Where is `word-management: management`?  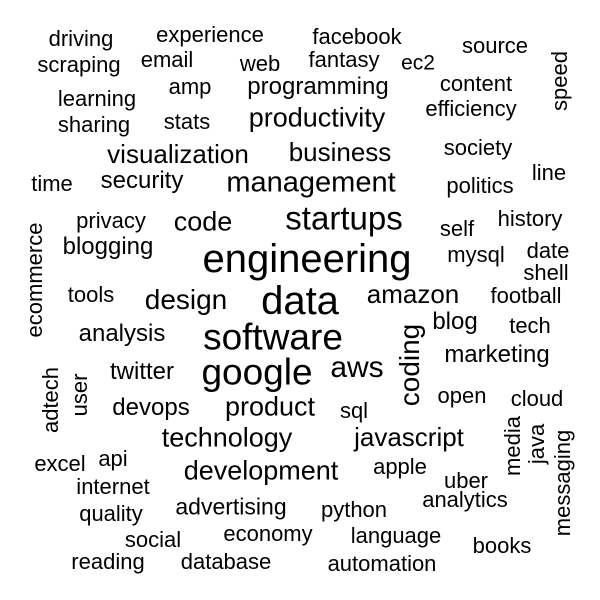 word-management: management is located at coordinates (311, 182).